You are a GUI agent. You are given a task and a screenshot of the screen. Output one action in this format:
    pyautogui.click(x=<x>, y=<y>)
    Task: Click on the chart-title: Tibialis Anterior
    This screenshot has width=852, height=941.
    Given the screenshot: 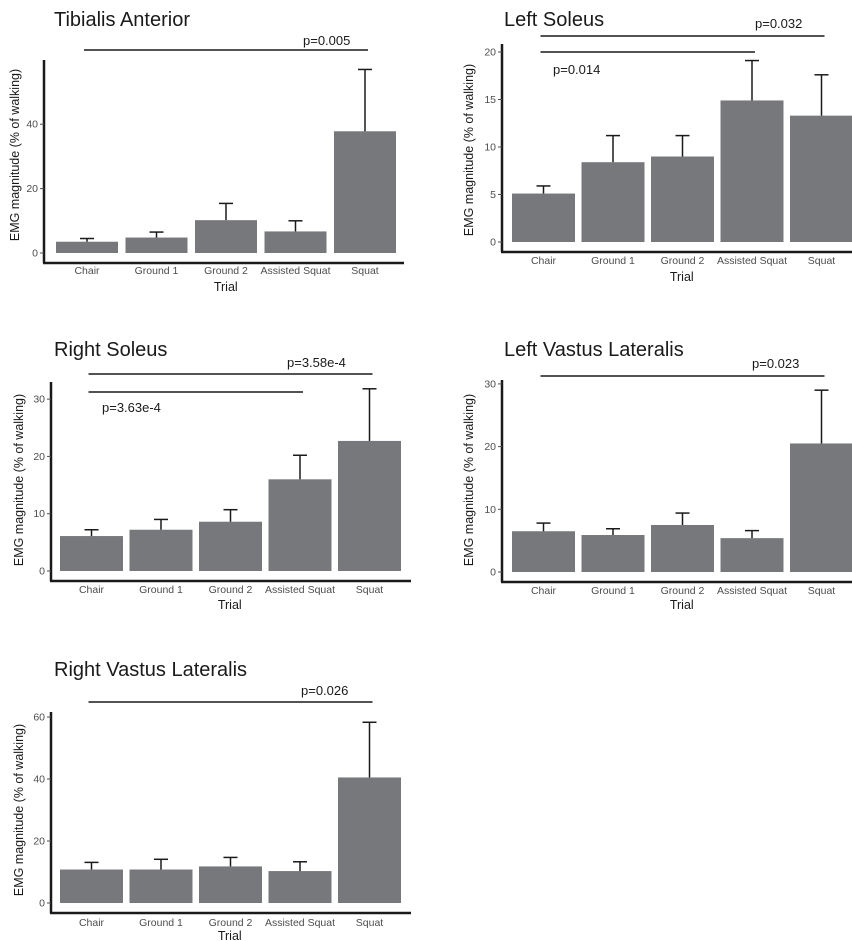 What is the action you would take?
    pyautogui.click(x=122, y=20)
    